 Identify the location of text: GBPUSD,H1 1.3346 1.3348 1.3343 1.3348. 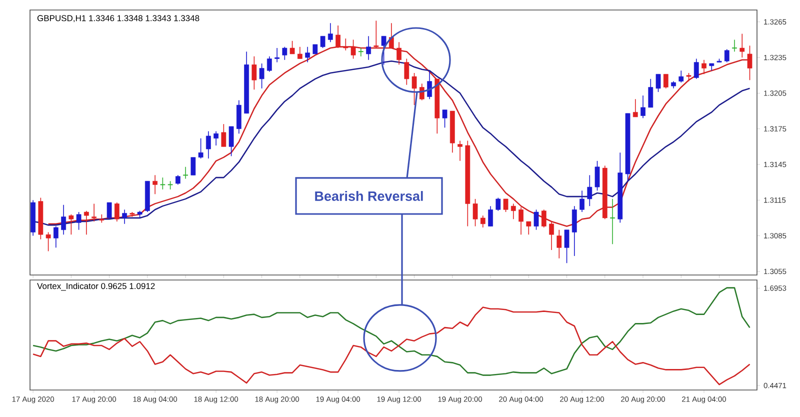
(118, 18).